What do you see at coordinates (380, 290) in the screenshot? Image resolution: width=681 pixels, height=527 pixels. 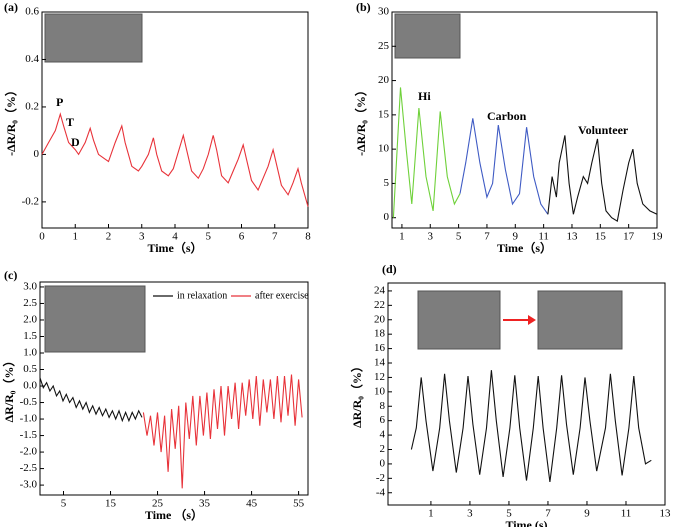 I see `y-tick-label: 24` at bounding box center [380, 290].